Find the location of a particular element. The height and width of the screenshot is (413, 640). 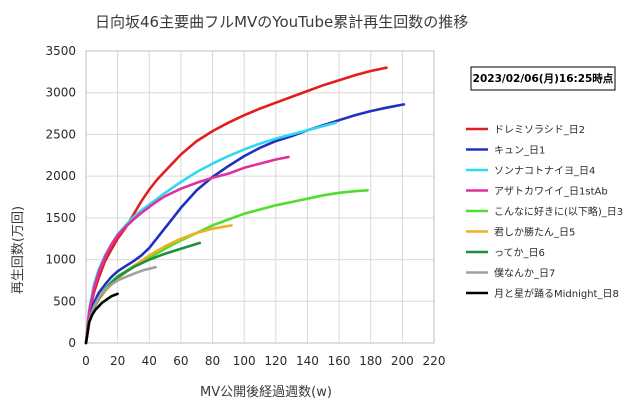

x-tick-label: 120 is located at coordinates (275, 361).